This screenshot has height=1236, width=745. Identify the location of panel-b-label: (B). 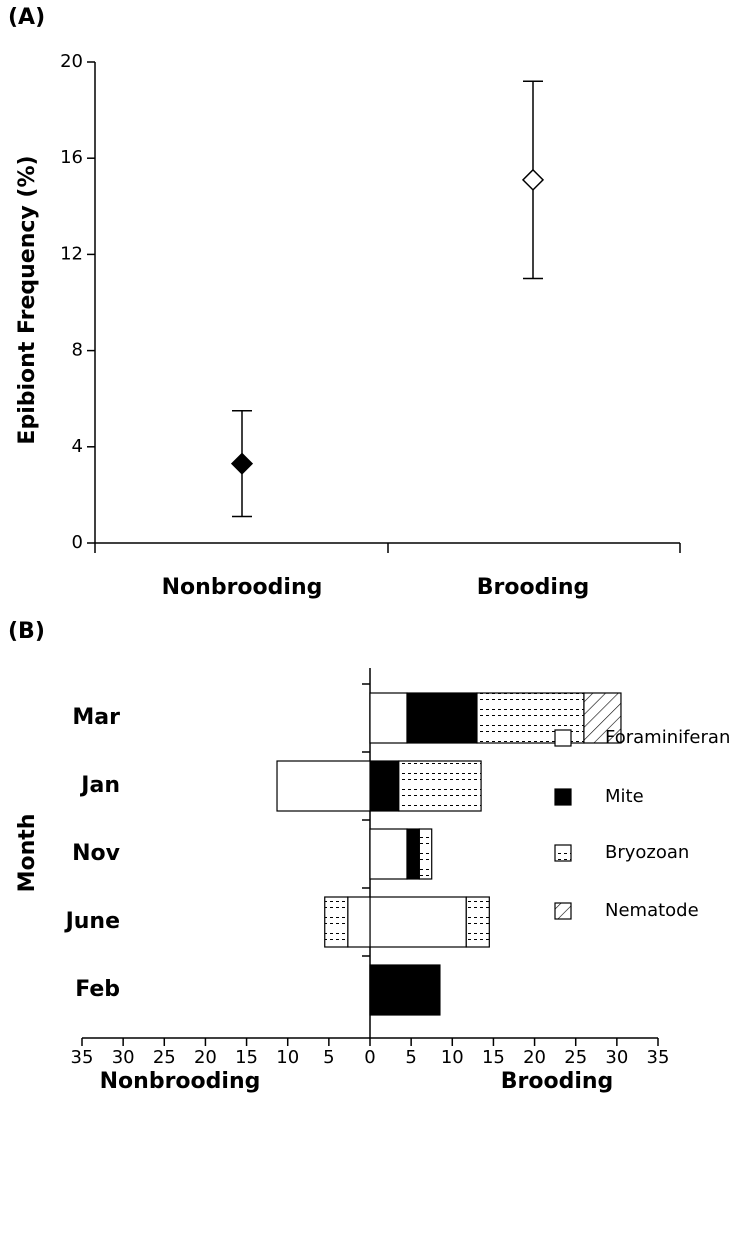
(26, 631).